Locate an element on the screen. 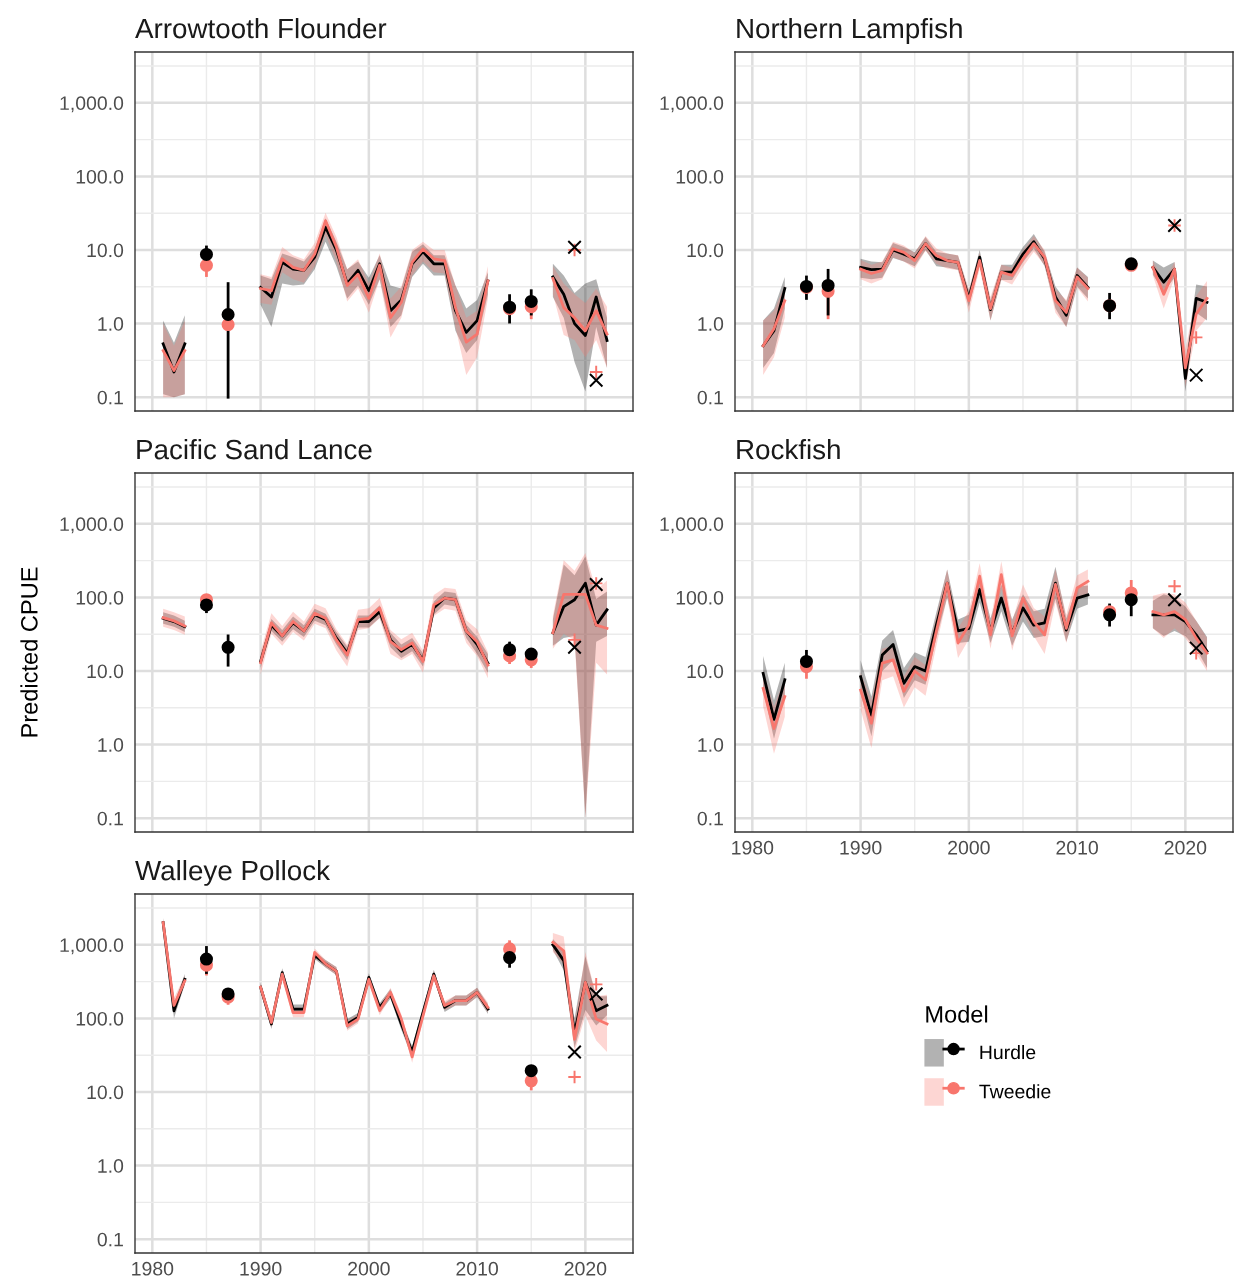  y-axis-title: Predicted CPUE is located at coordinates (29, 652).